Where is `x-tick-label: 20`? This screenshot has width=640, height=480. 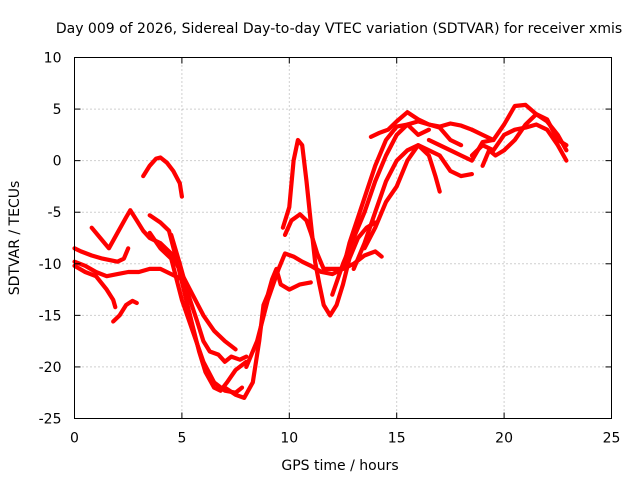 x-tick-label: 20 is located at coordinates (504, 439).